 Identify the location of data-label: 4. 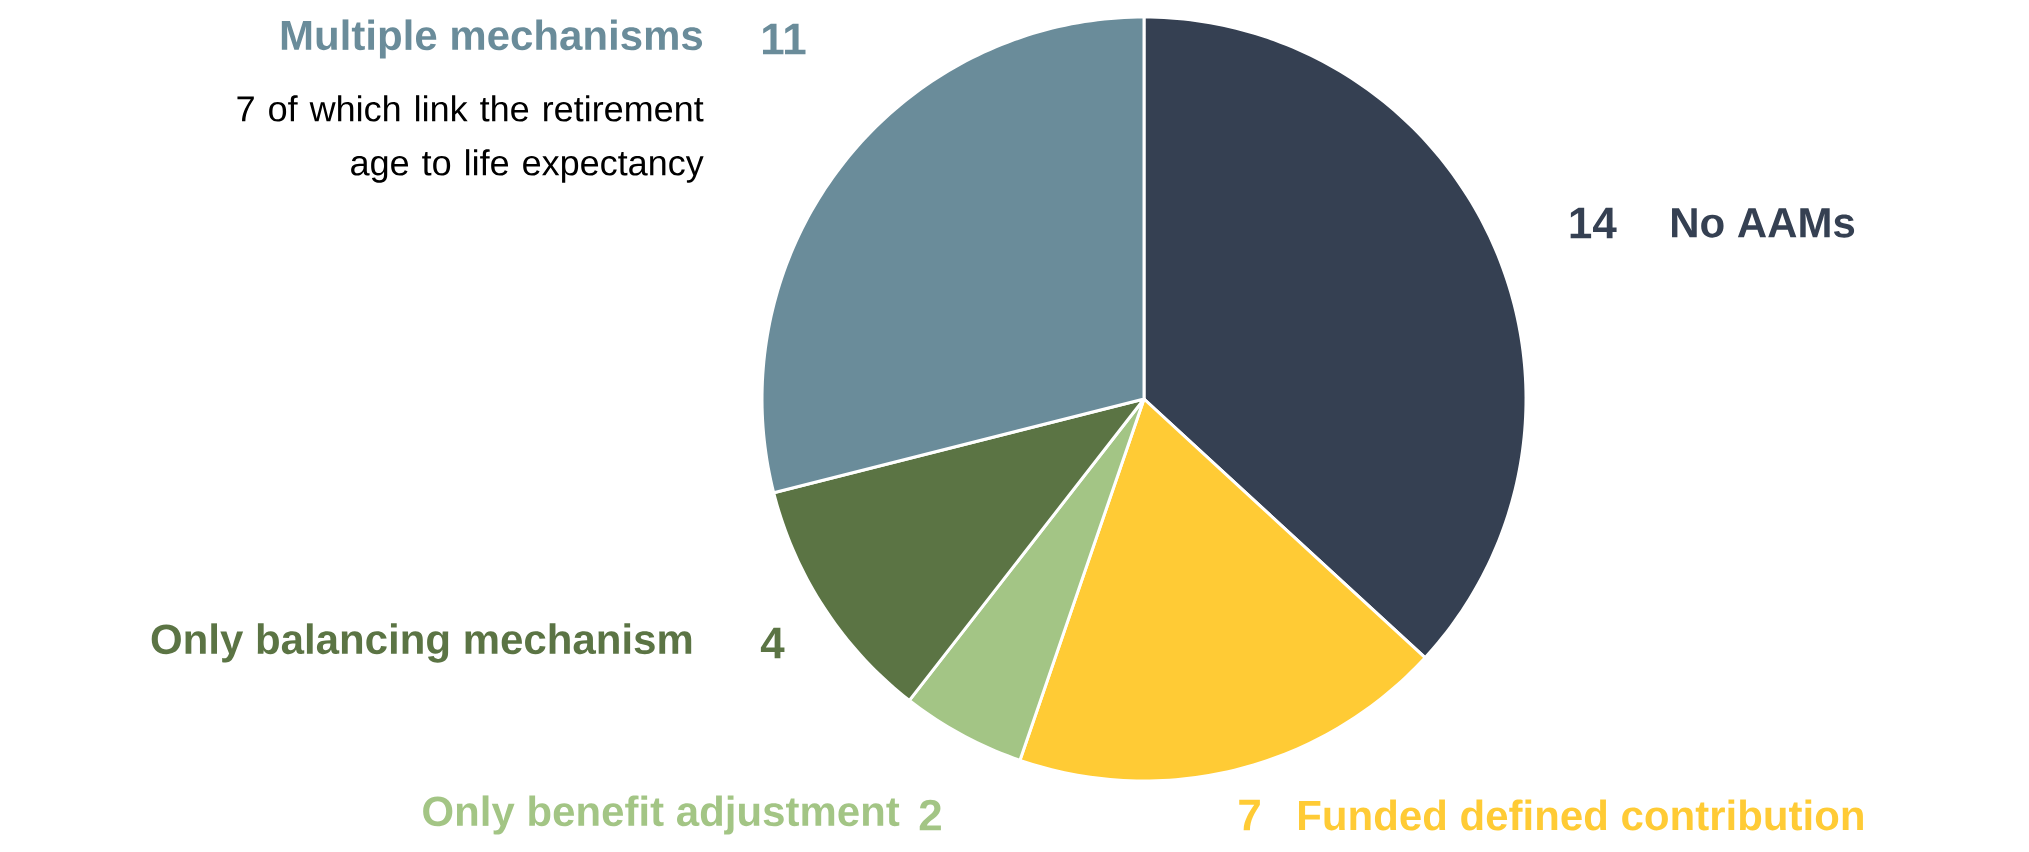
(772, 643).